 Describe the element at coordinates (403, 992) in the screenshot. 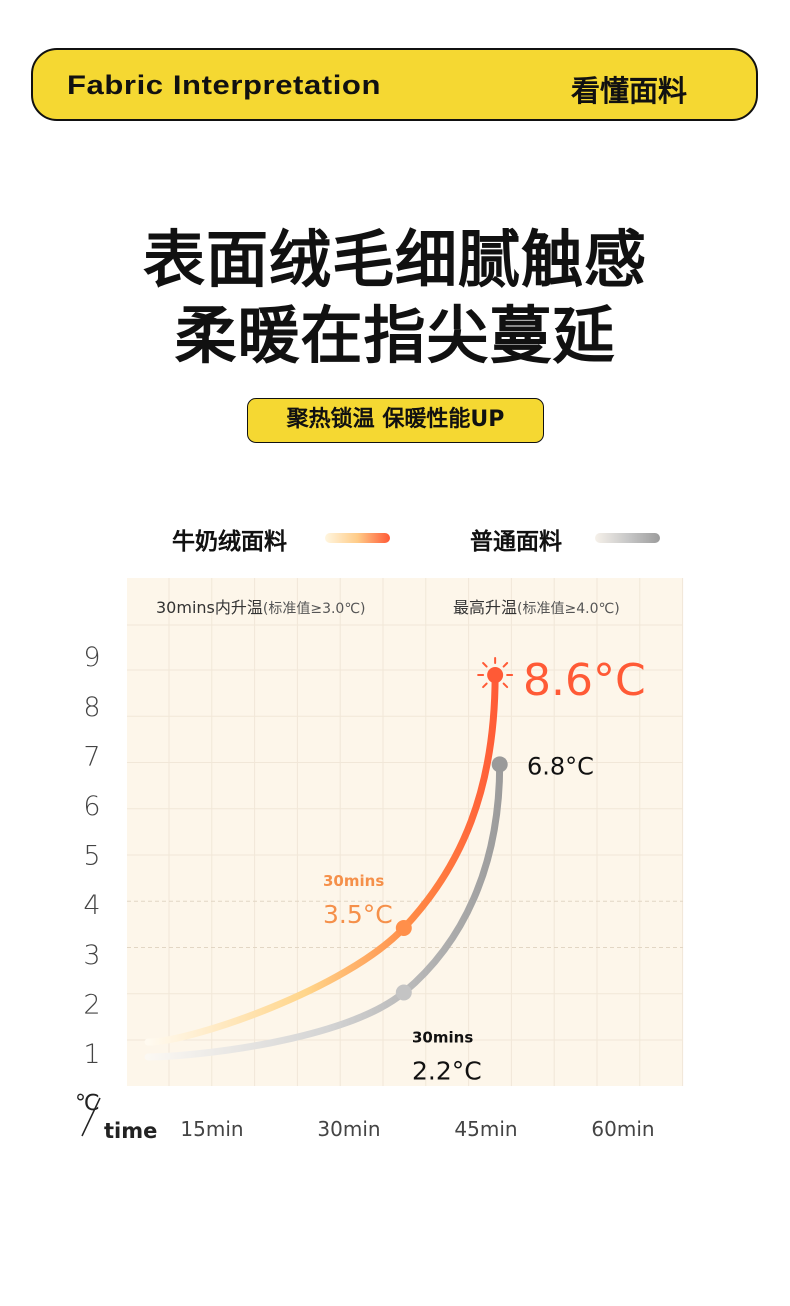

I see `data-point-regular-30mins` at that location.